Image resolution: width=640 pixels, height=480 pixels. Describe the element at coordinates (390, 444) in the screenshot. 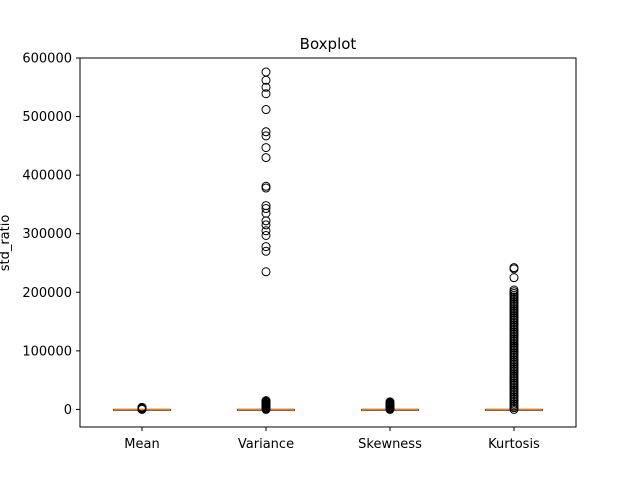

I see `x-tick-label: Skewness` at that location.